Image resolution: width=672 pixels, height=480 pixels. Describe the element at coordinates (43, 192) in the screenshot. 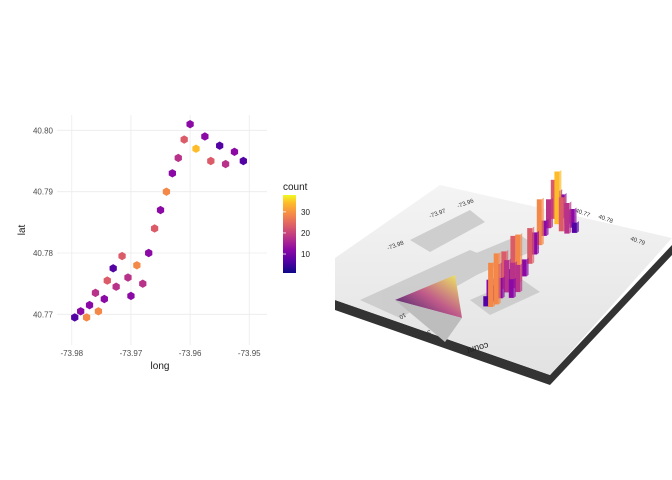

I see `y-tick-label: 40.79` at that location.